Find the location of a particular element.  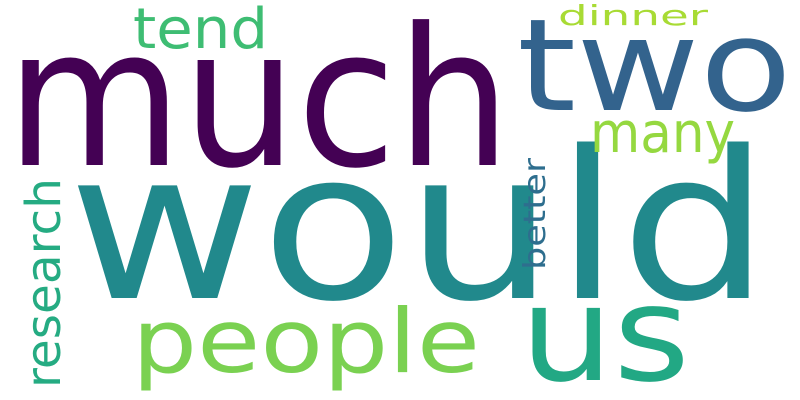

word-better: better is located at coordinates (535, 213).